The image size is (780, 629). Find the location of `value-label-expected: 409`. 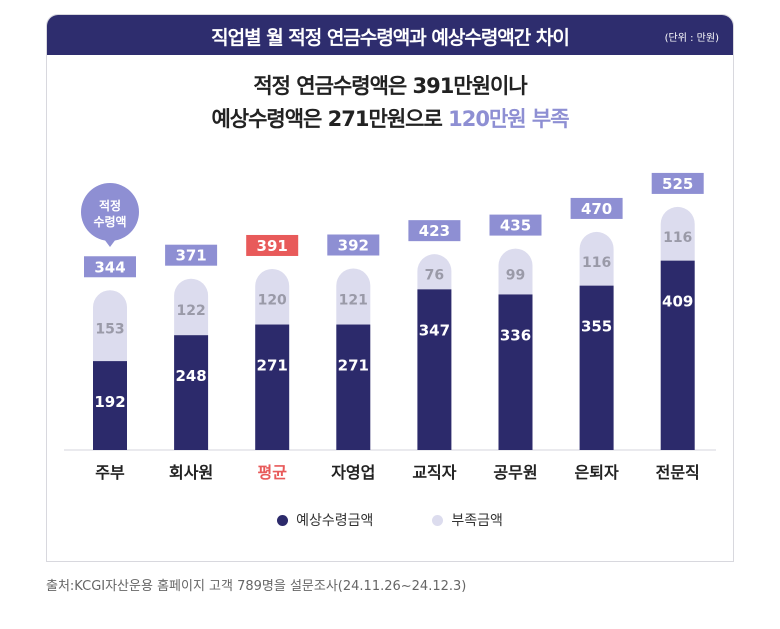

value-label-expected: 409 is located at coordinates (677, 302).